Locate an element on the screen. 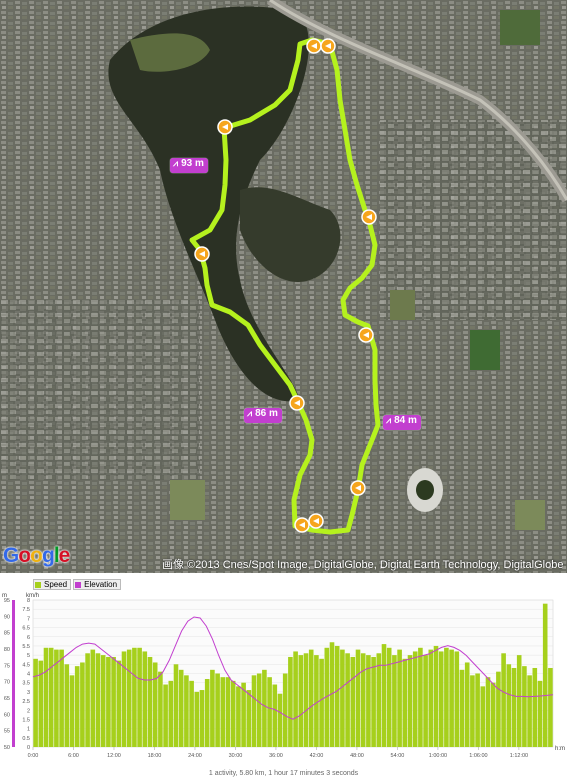 This screenshot has height=782, width=567. elevation-label-84m: ⩘ 84 m is located at coordinates (402, 422).